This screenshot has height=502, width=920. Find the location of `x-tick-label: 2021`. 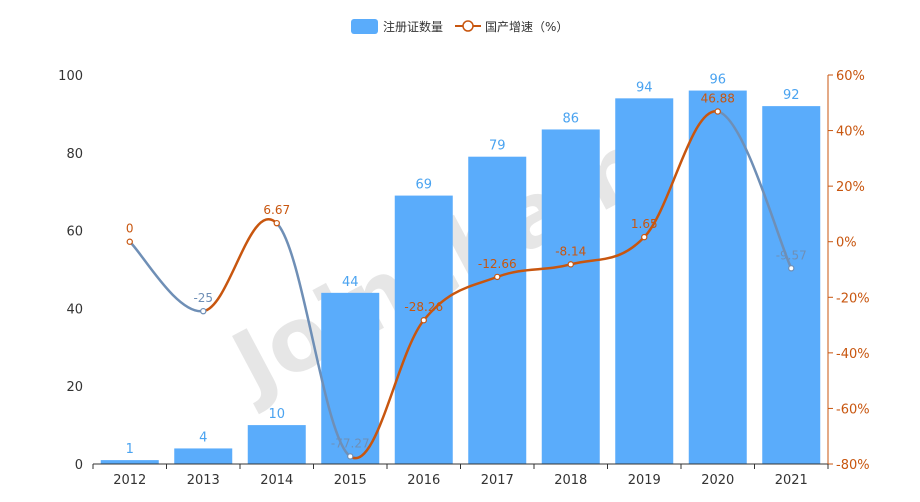

x-tick-label: 2021 is located at coordinates (791, 480).